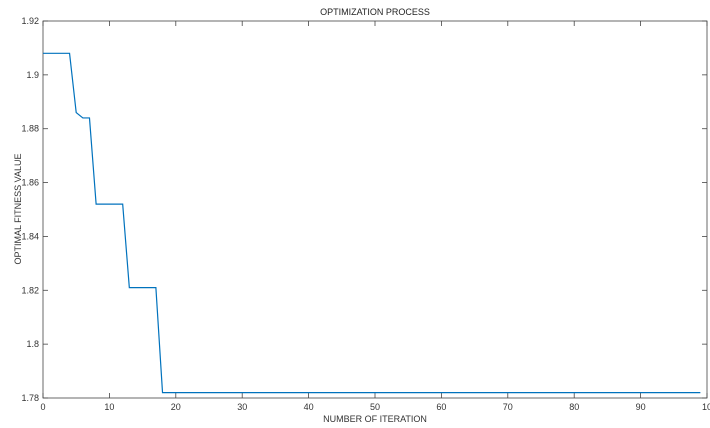  I want to click on y-tick-label: 1.84, so click(30, 236).